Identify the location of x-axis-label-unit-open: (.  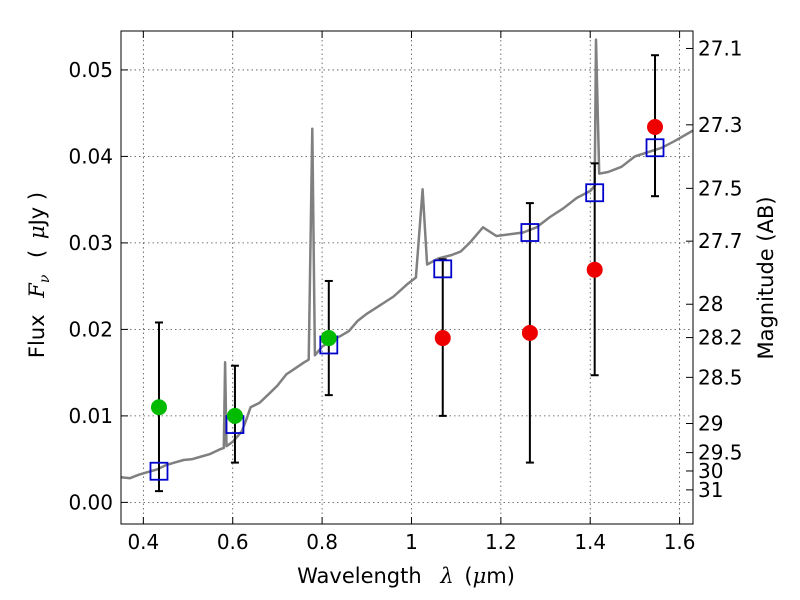
(468, 576).